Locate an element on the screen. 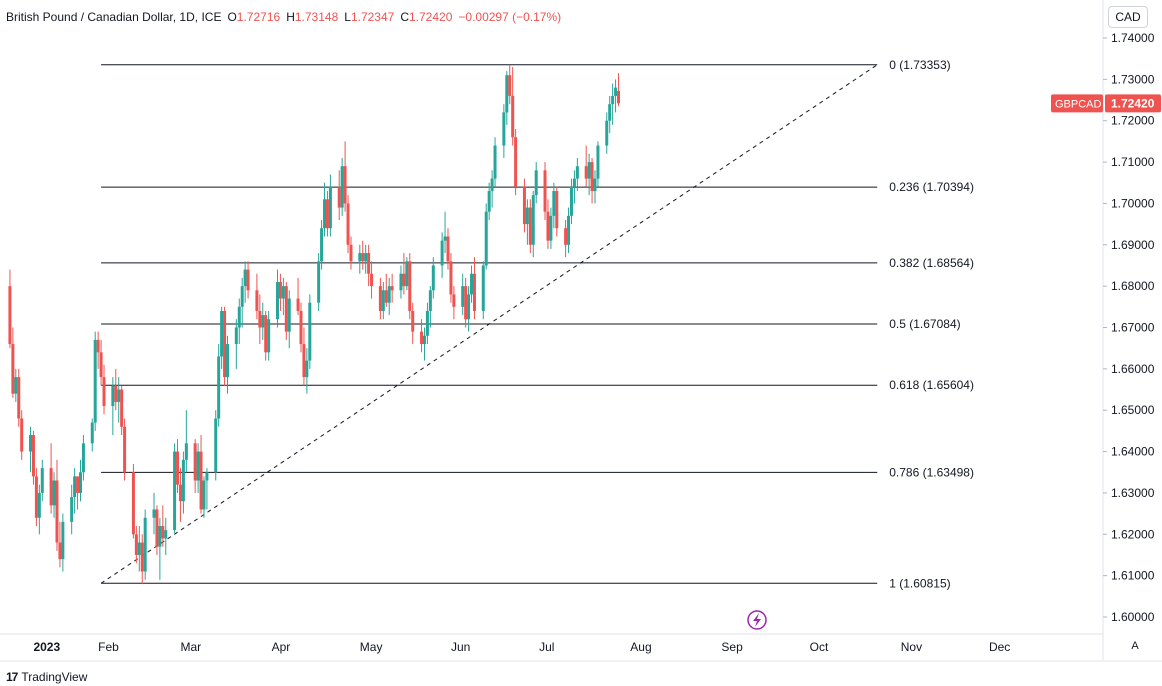 The height and width of the screenshot is (686, 1162). auto-scale-button: A is located at coordinates (1135, 646).